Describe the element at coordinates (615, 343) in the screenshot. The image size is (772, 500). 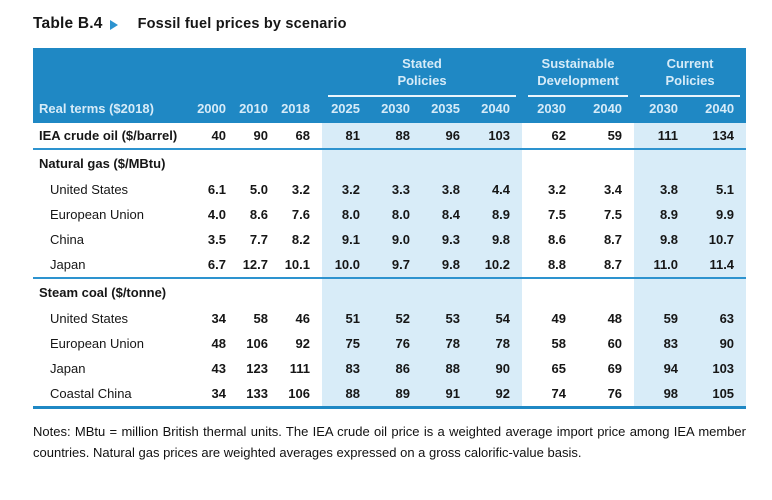
I see `value-cell: 60` at that location.